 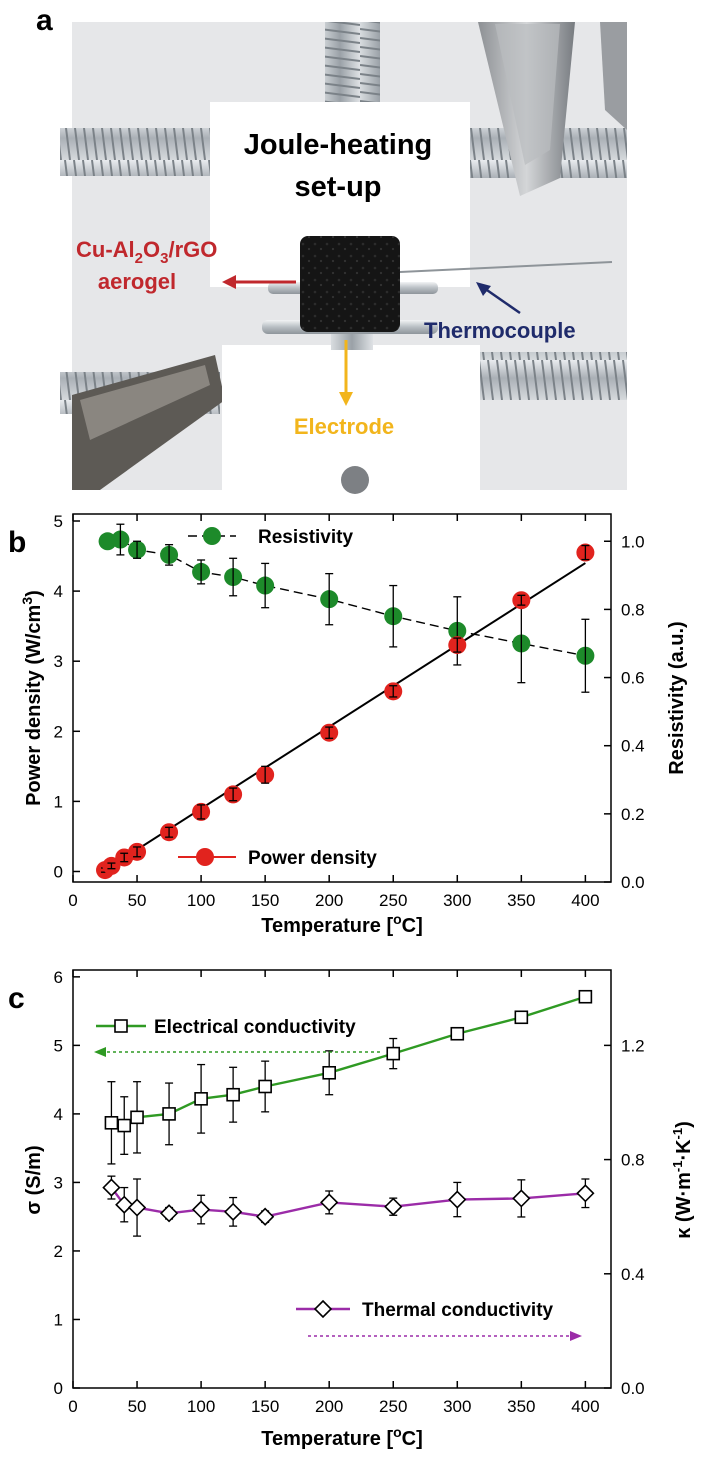 What do you see at coordinates (277, 858) in the screenshot?
I see `b-legend-power: Power density` at bounding box center [277, 858].